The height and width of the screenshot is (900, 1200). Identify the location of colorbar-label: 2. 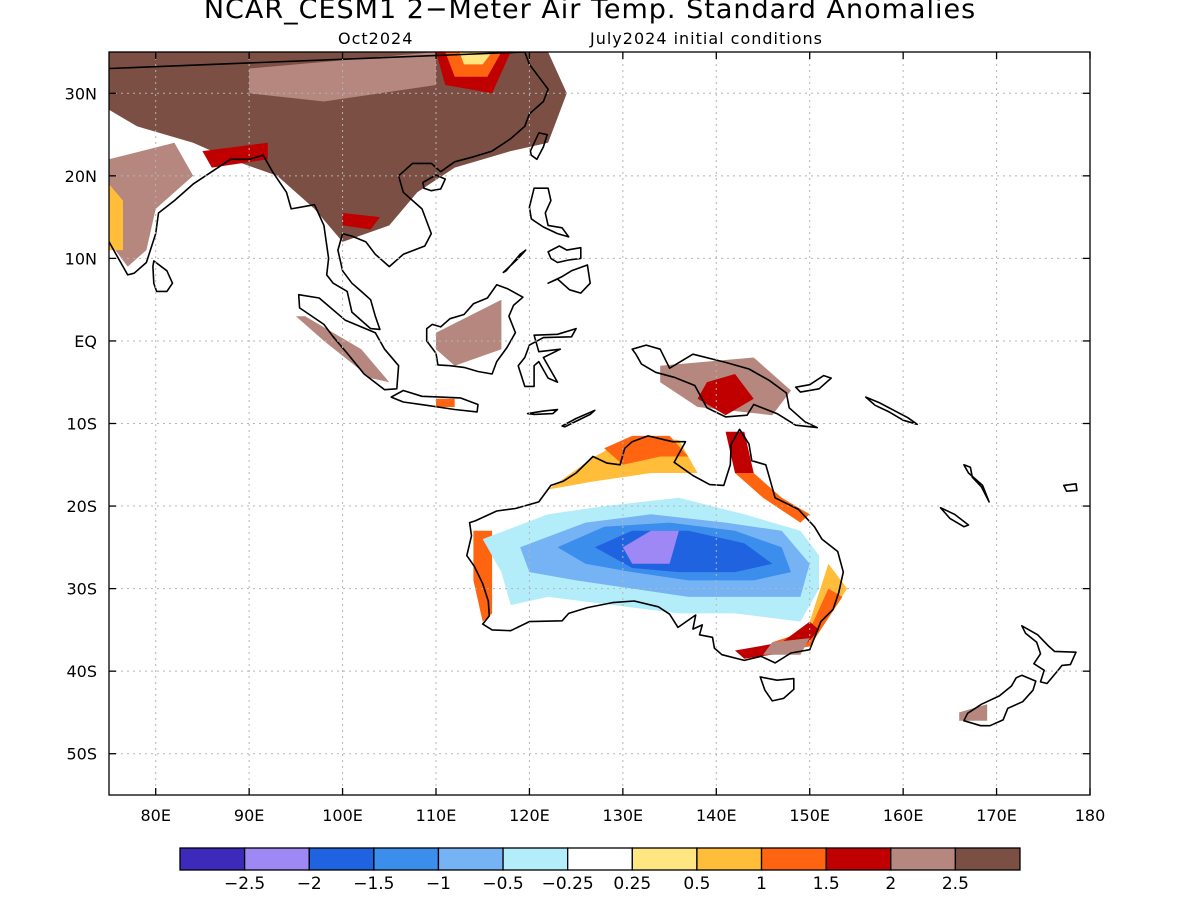
(890, 884).